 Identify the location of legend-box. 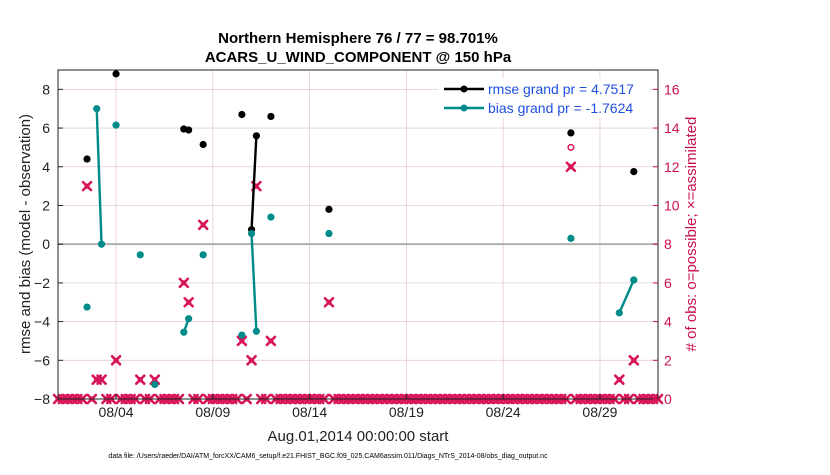
(544, 98).